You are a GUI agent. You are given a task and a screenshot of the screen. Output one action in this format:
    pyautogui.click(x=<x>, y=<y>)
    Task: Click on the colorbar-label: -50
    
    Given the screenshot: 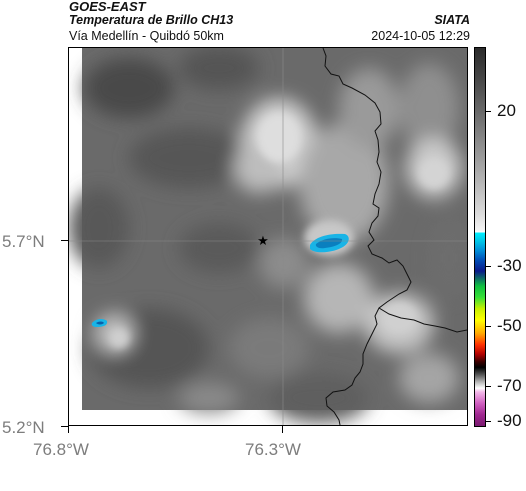 What is the action you would take?
    pyautogui.click(x=509, y=325)
    